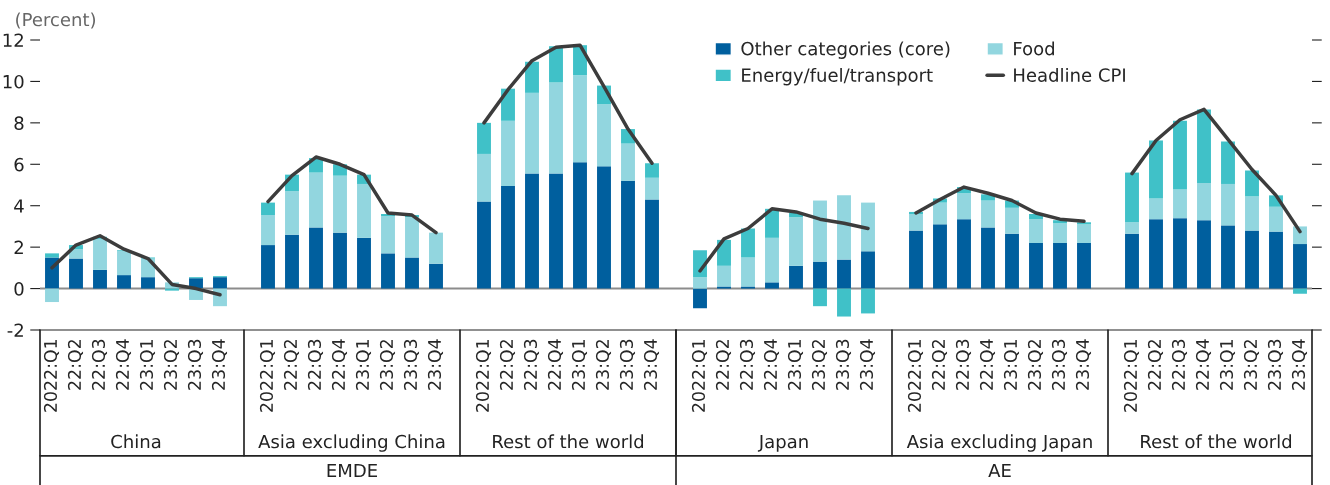 The image size is (1330, 485). I want to click on y-tick-label: 8, so click(19, 123).